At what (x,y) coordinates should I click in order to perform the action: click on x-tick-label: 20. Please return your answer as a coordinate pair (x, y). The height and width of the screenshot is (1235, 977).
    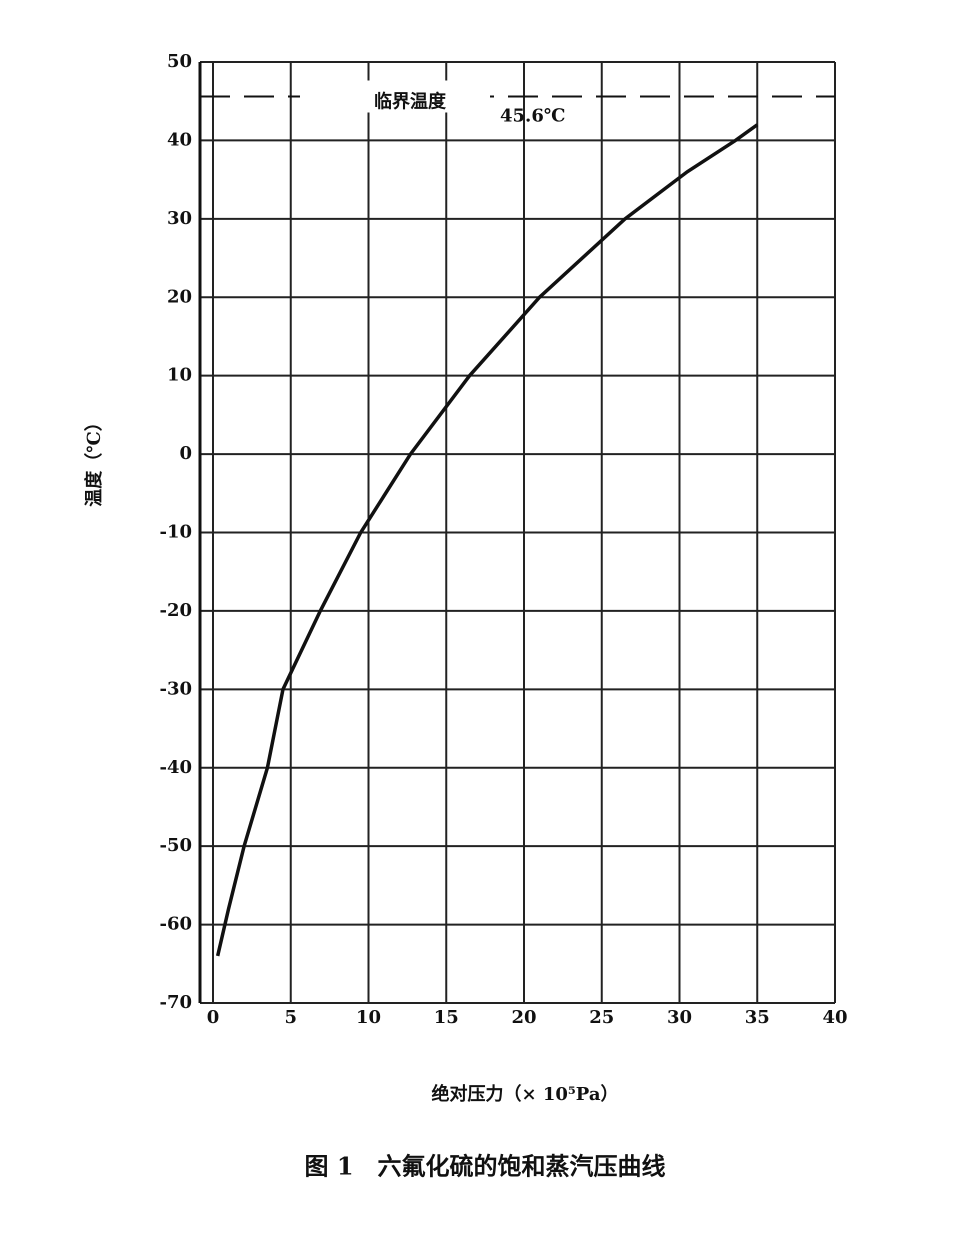
    Looking at the image, I should click on (523, 1017).